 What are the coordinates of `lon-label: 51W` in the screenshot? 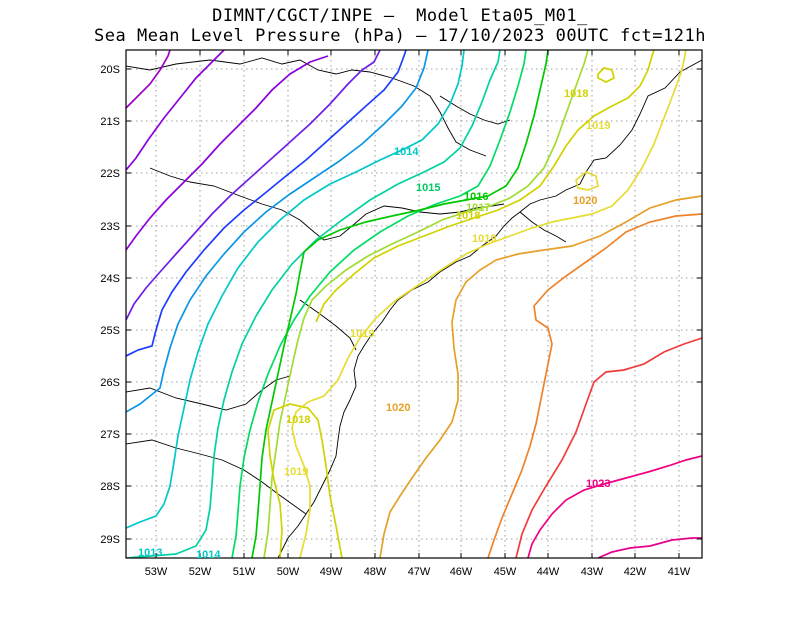 It's located at (244, 572).